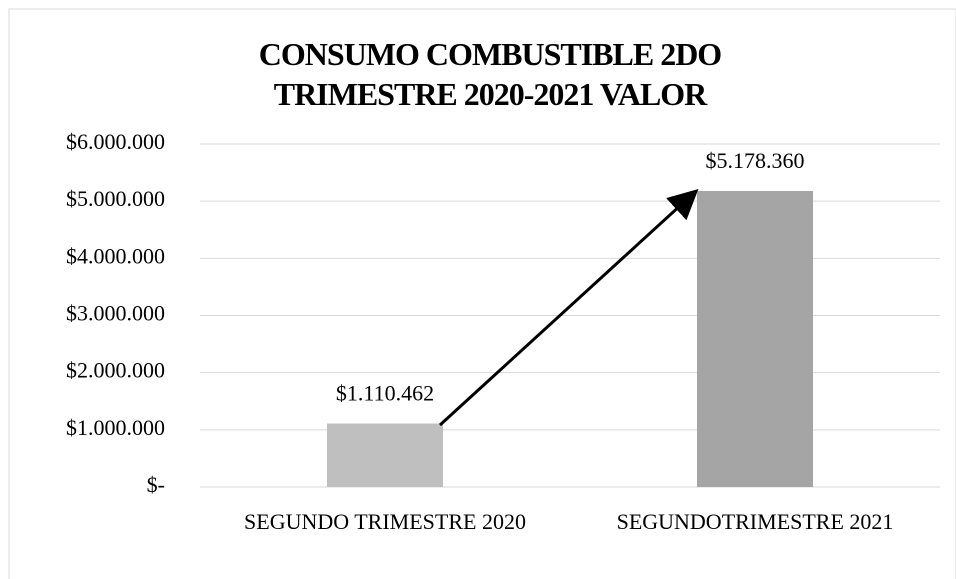  What do you see at coordinates (115, 313) in the screenshot?
I see `y-tick-label: $3.000.000` at bounding box center [115, 313].